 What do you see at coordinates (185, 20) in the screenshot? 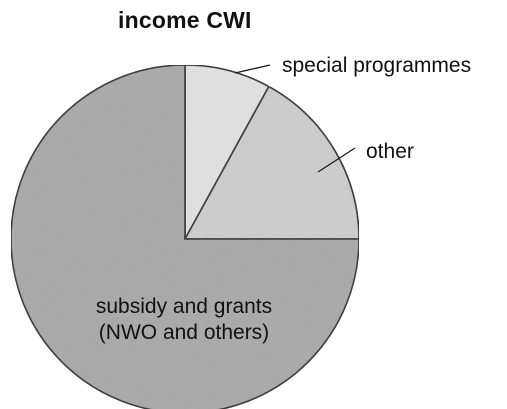
I see `chart-title: income CWI` at bounding box center [185, 20].